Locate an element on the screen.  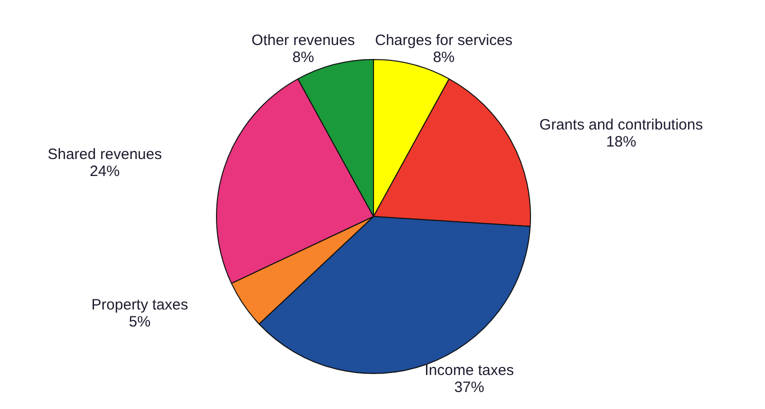
data-label: 18% is located at coordinates (621, 141).